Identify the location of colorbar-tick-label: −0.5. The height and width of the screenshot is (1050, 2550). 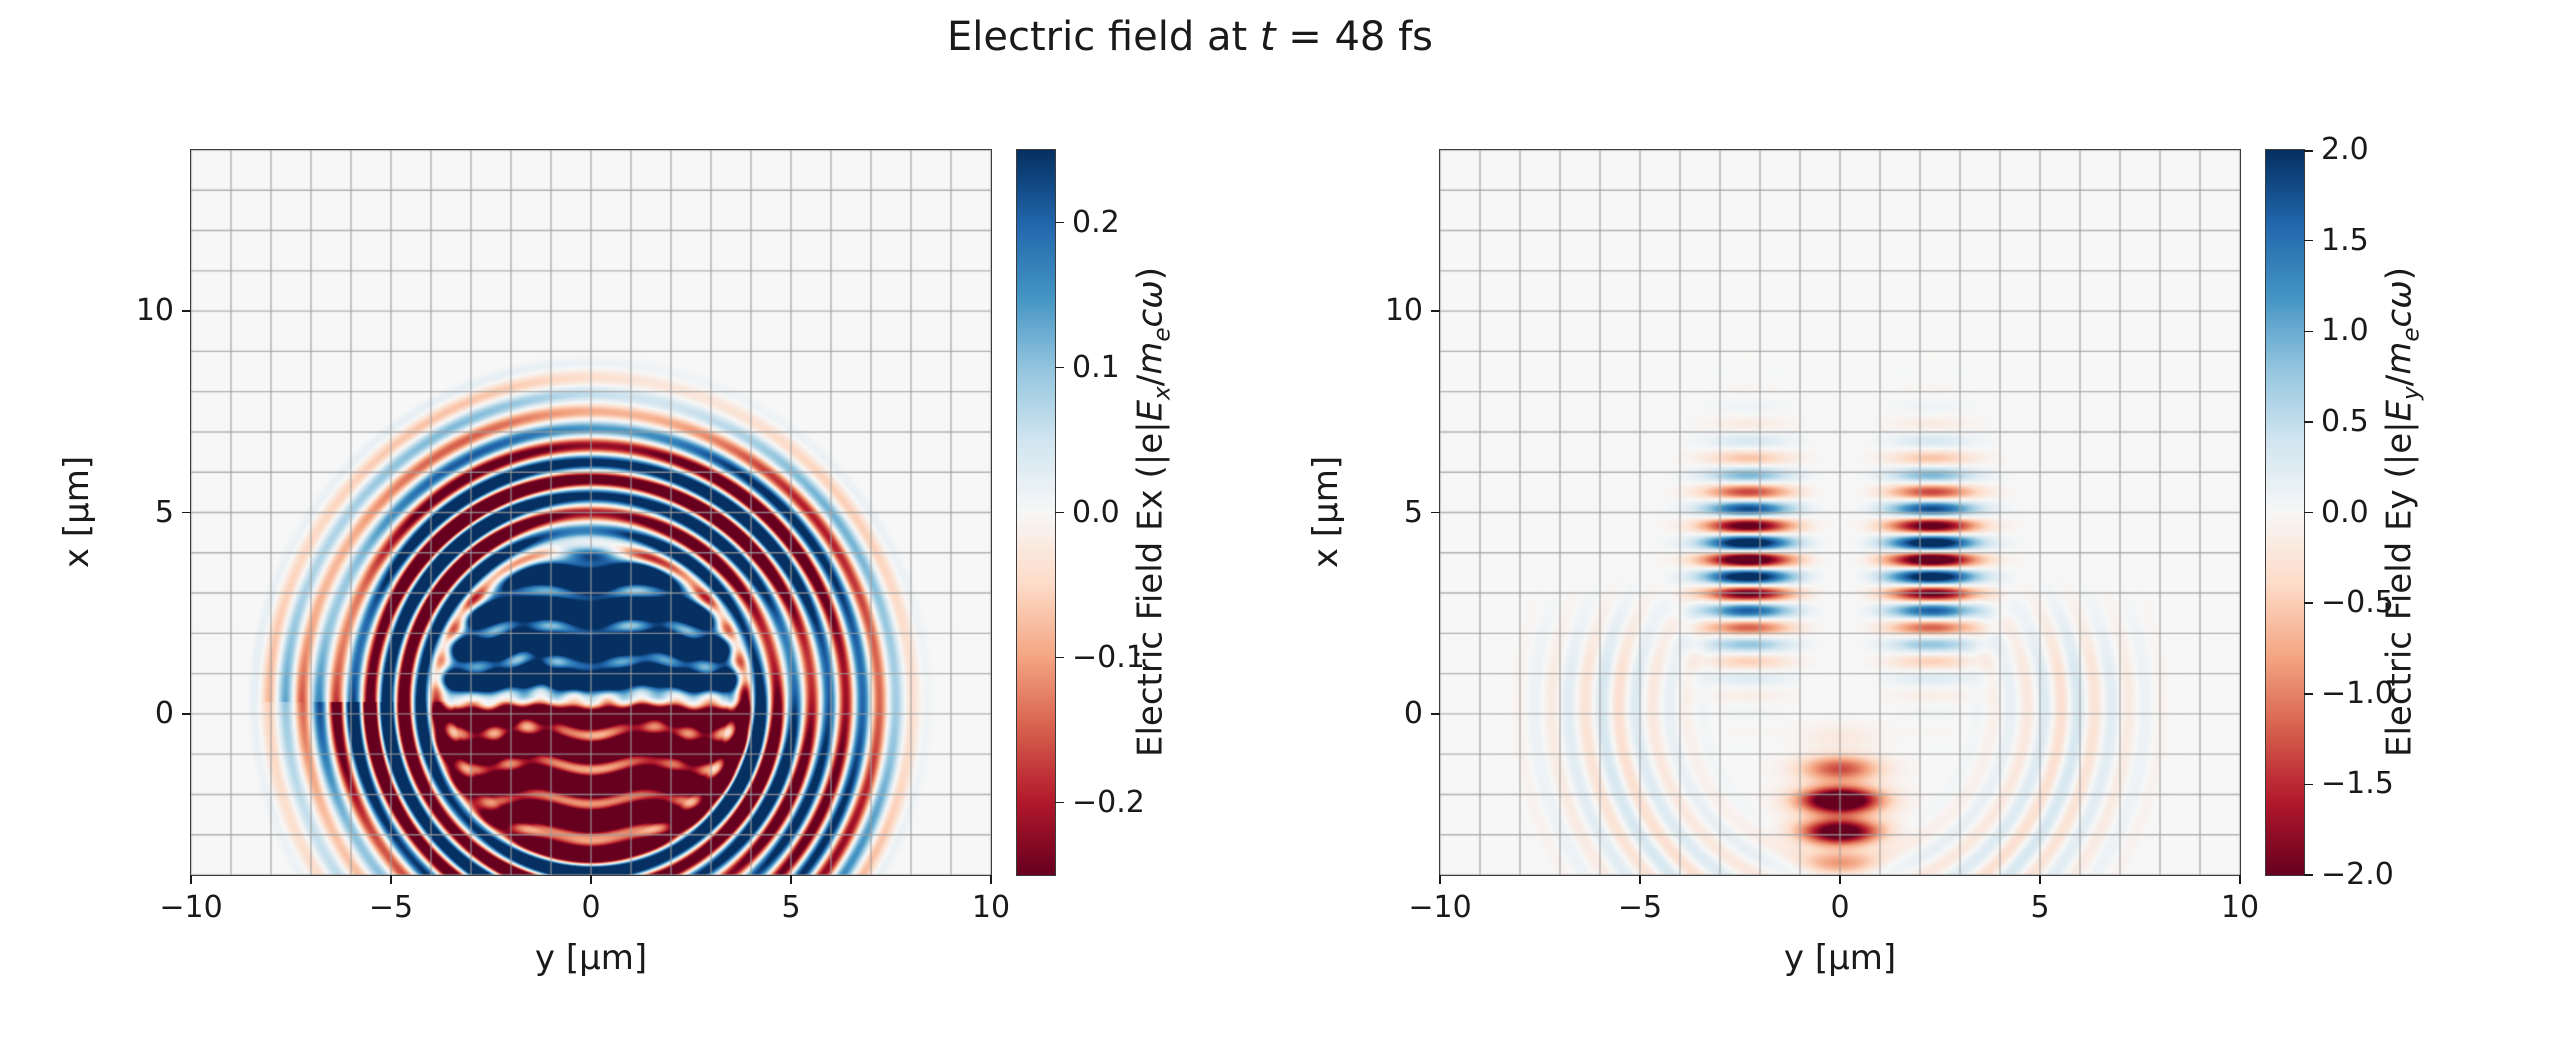
(2357, 603).